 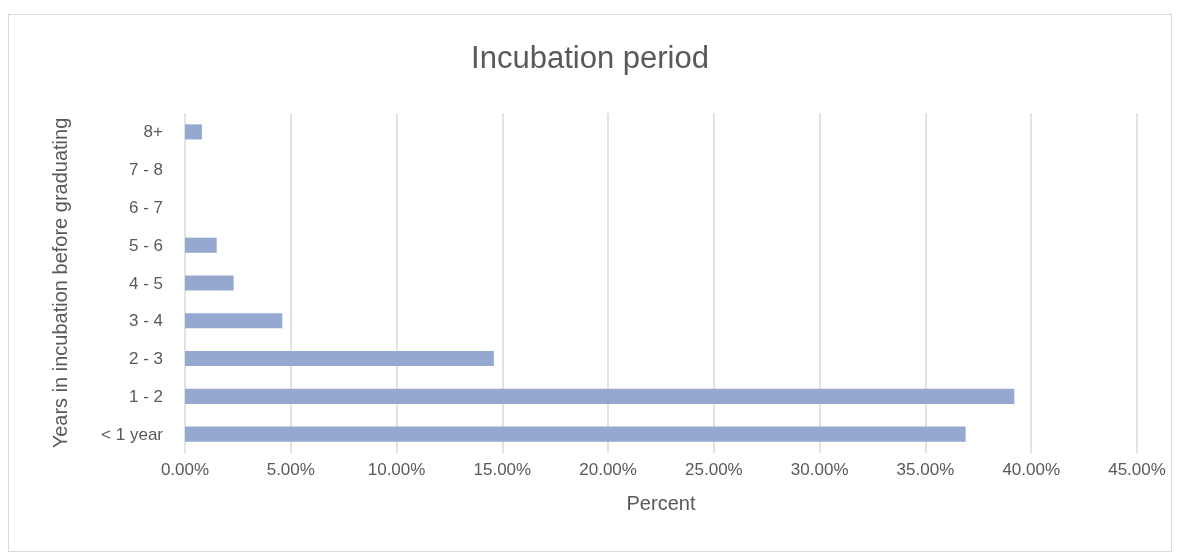 What do you see at coordinates (132, 434) in the screenshot?
I see `y-tick-label: < 1 year` at bounding box center [132, 434].